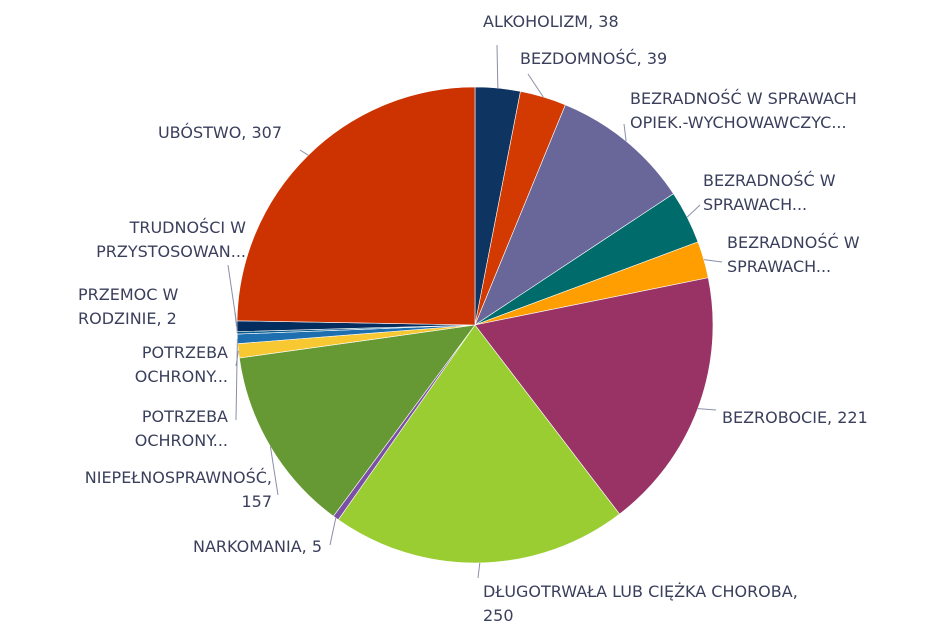 The width and height of the screenshot is (943, 623). Describe the element at coordinates (640, 591) in the screenshot. I see `slice-label-line: DŁUGOTRWAŁA LUB CIĘŻKA CHOROBA,` at that location.